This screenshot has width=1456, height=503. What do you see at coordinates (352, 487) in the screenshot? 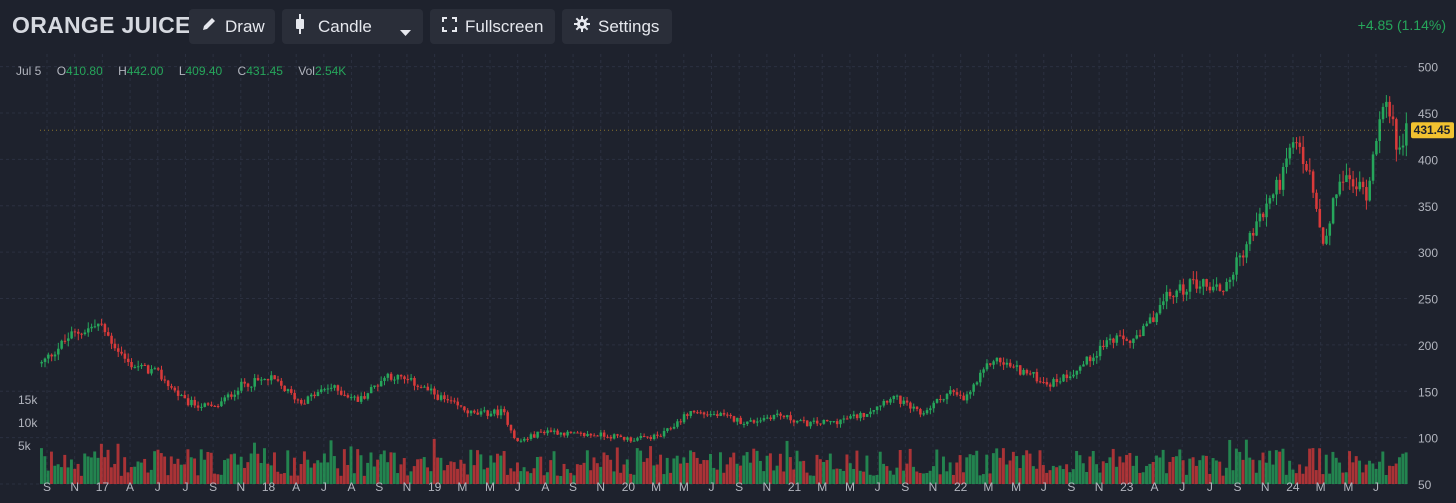
I see `time-tick-label: A` at bounding box center [352, 487].